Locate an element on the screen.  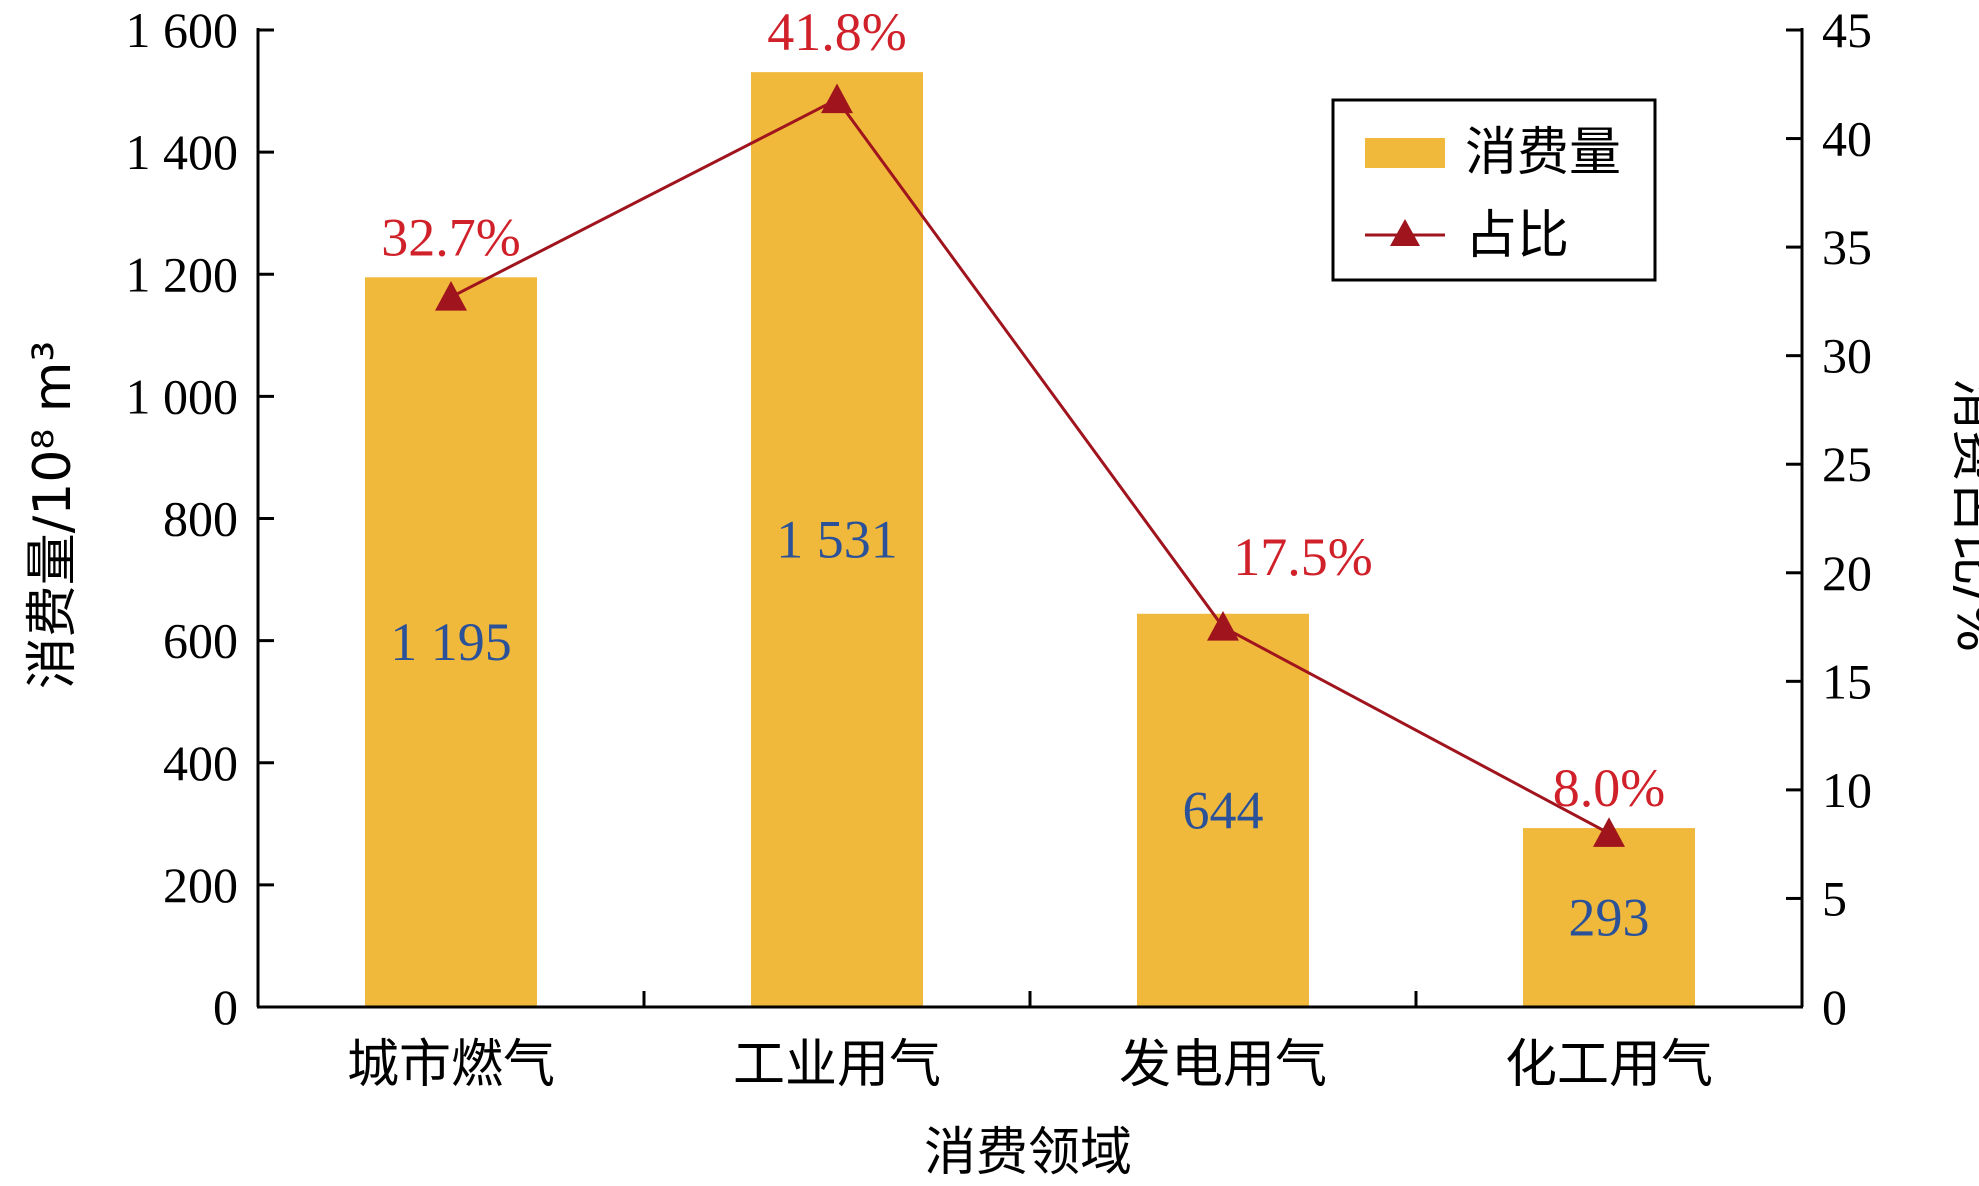
y-right-tick-label-5: 25 is located at coordinates (1847, 464).